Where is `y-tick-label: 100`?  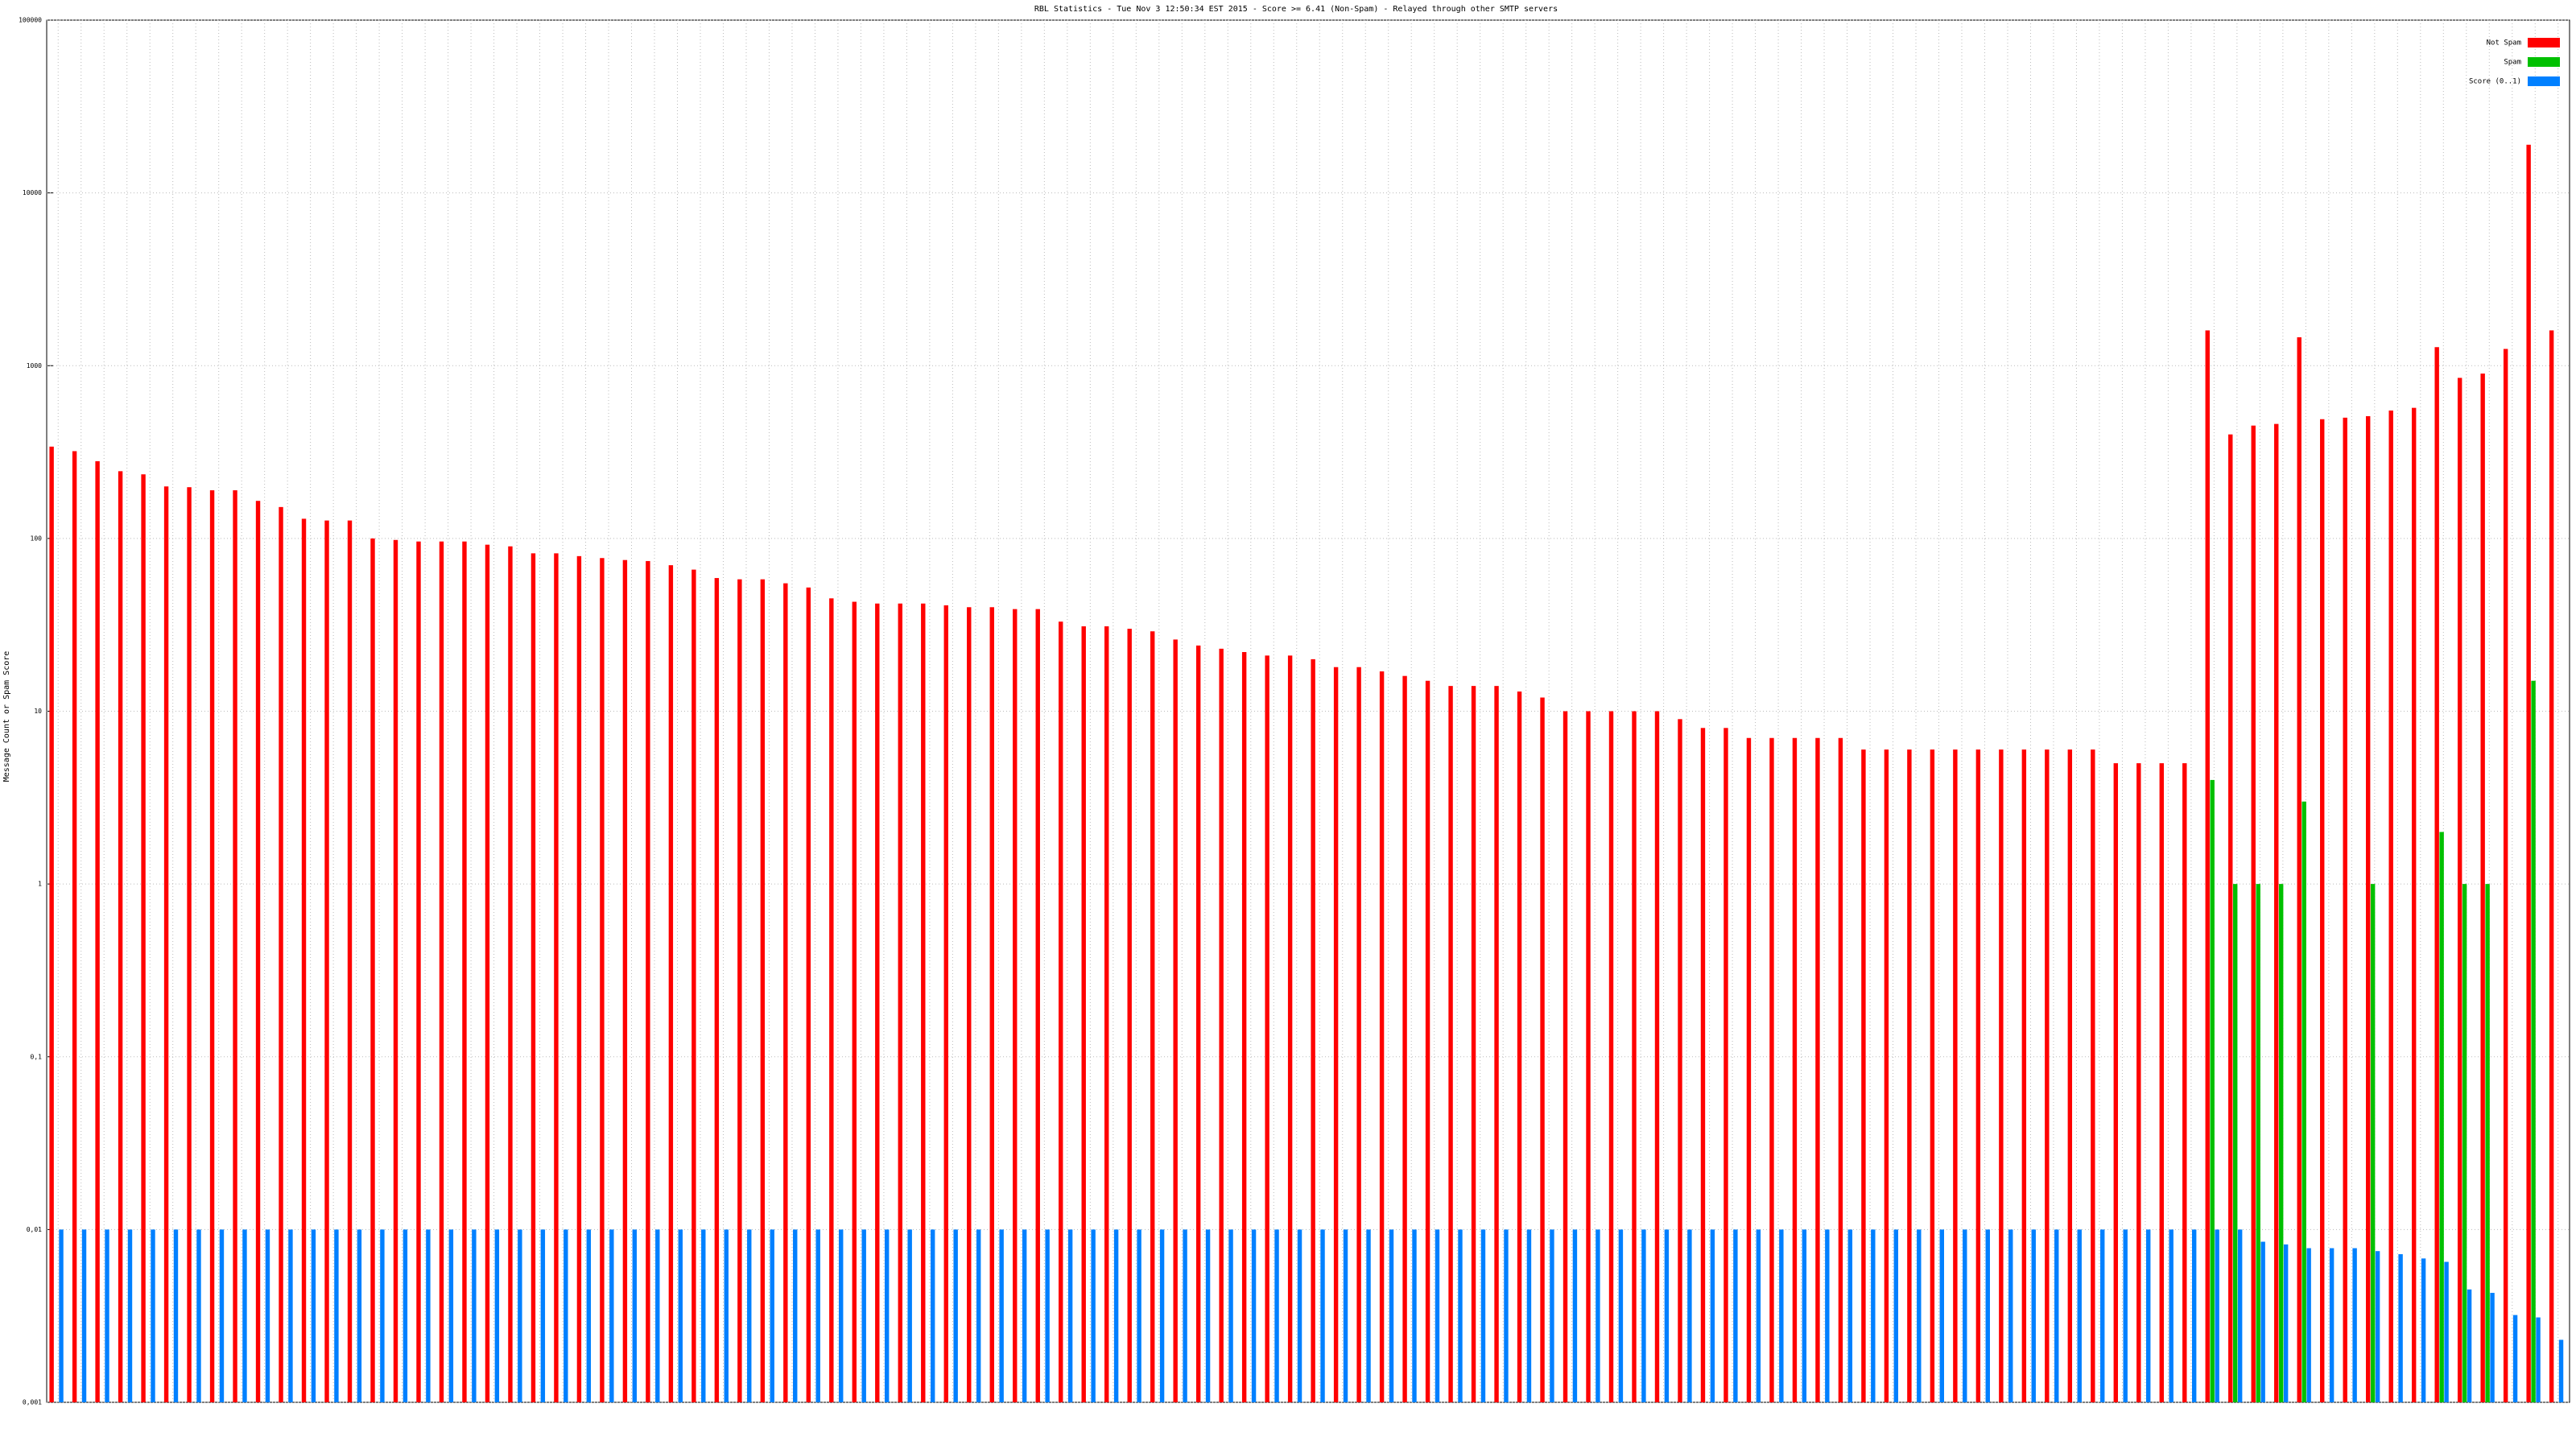
y-tick-label: 100 is located at coordinates (37, 538).